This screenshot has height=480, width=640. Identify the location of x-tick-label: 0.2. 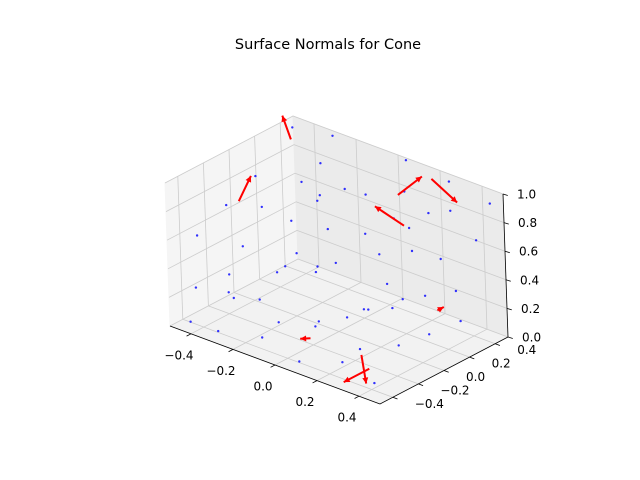
(304, 402).